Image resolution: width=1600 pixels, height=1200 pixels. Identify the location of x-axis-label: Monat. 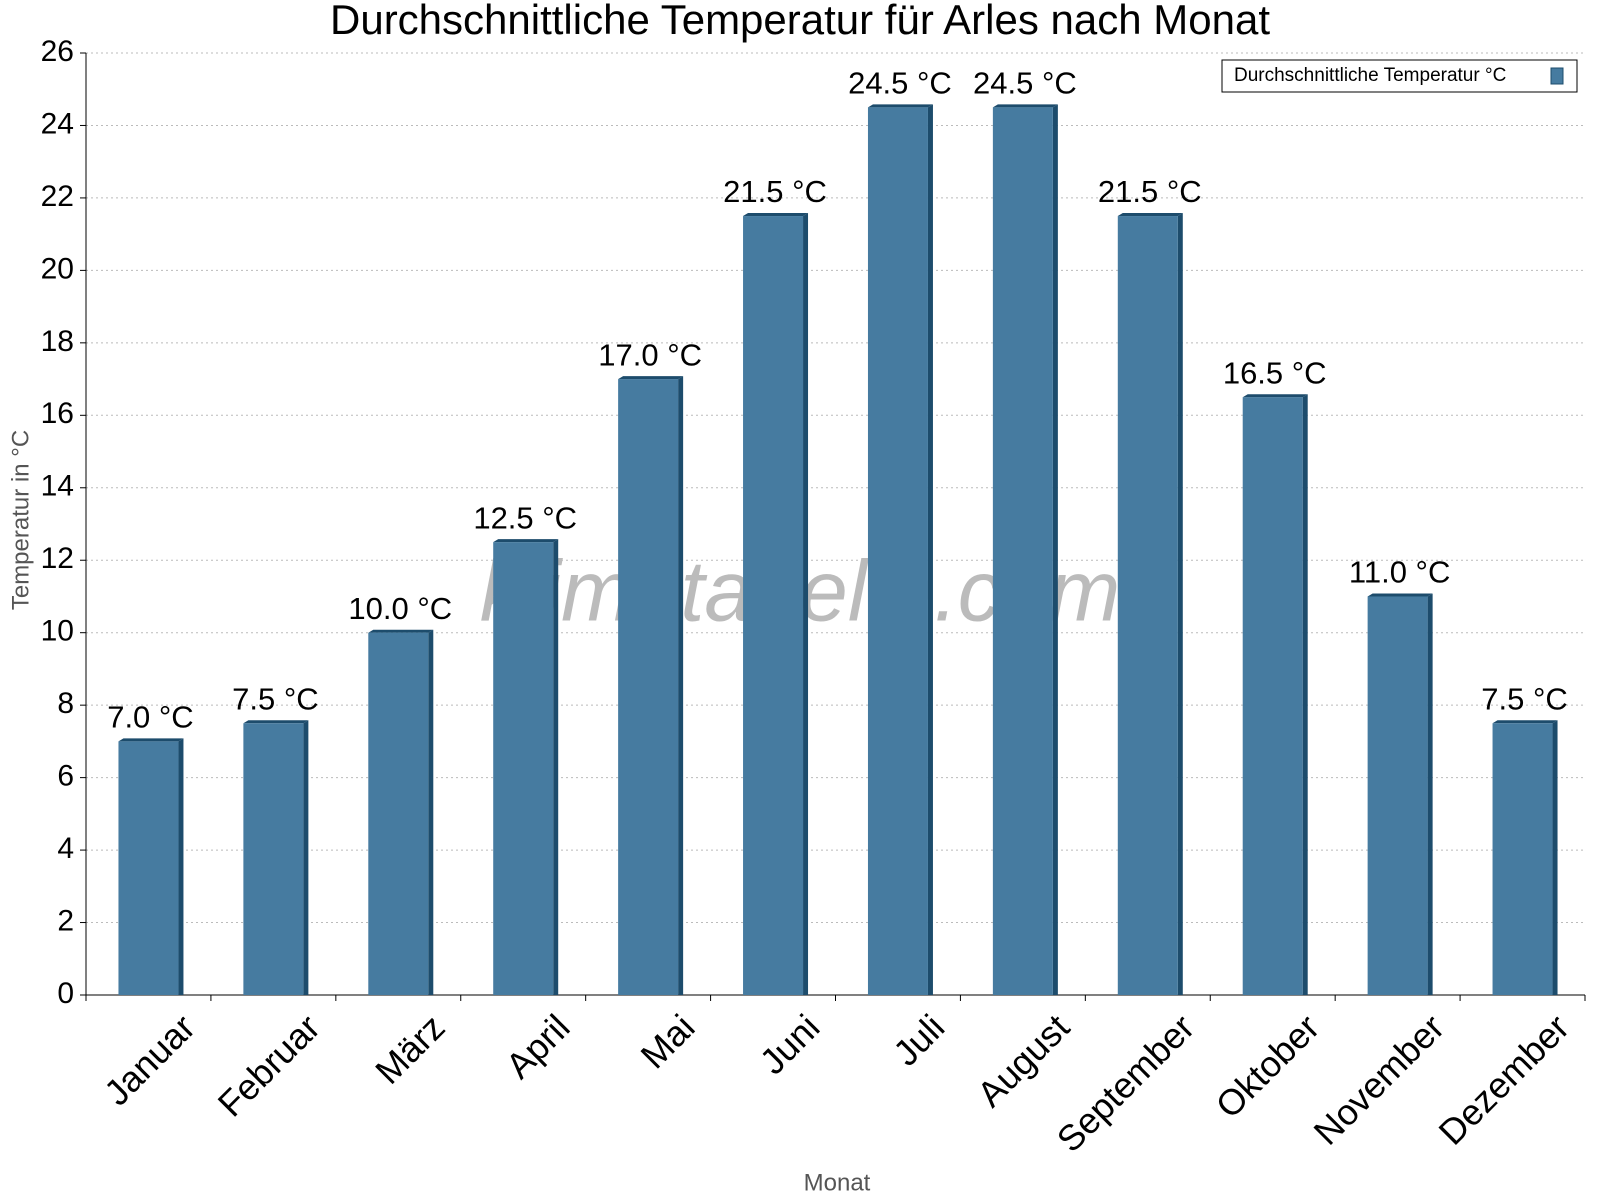
(837, 1182).